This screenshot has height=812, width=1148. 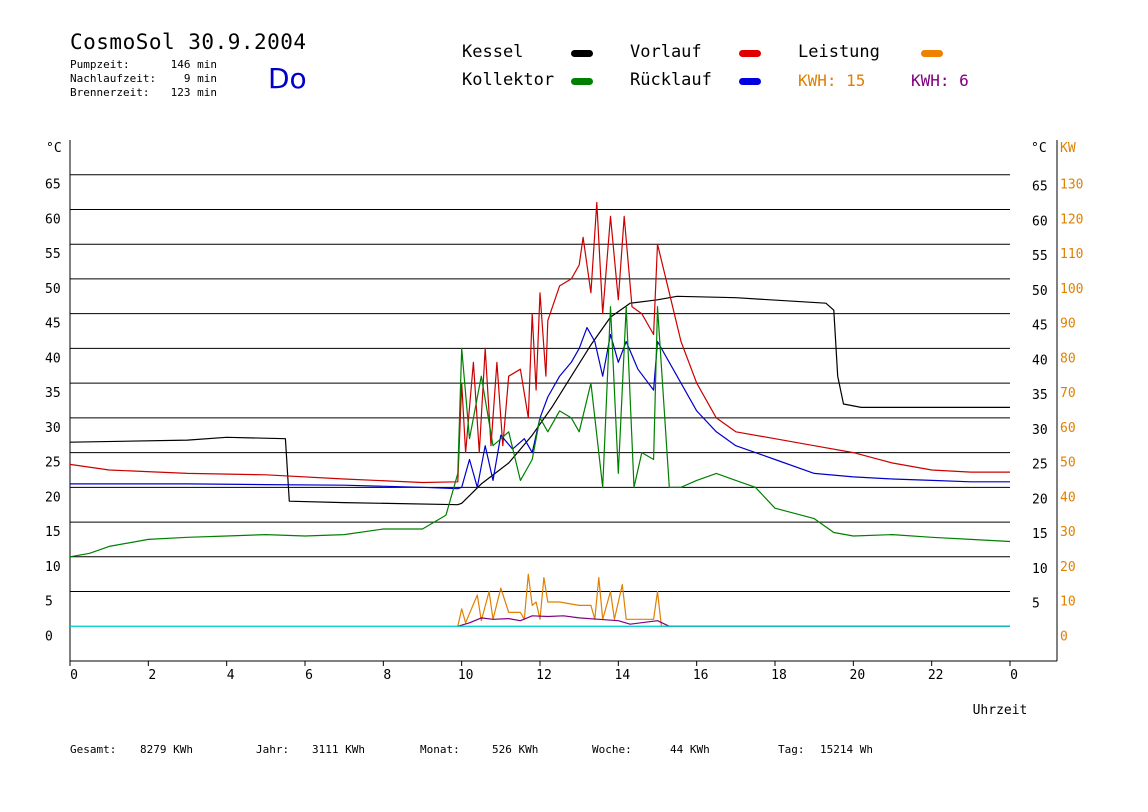 I want to click on stat-label-nachlaufzeit: Nachlaufzeit:, so click(x=113, y=78).